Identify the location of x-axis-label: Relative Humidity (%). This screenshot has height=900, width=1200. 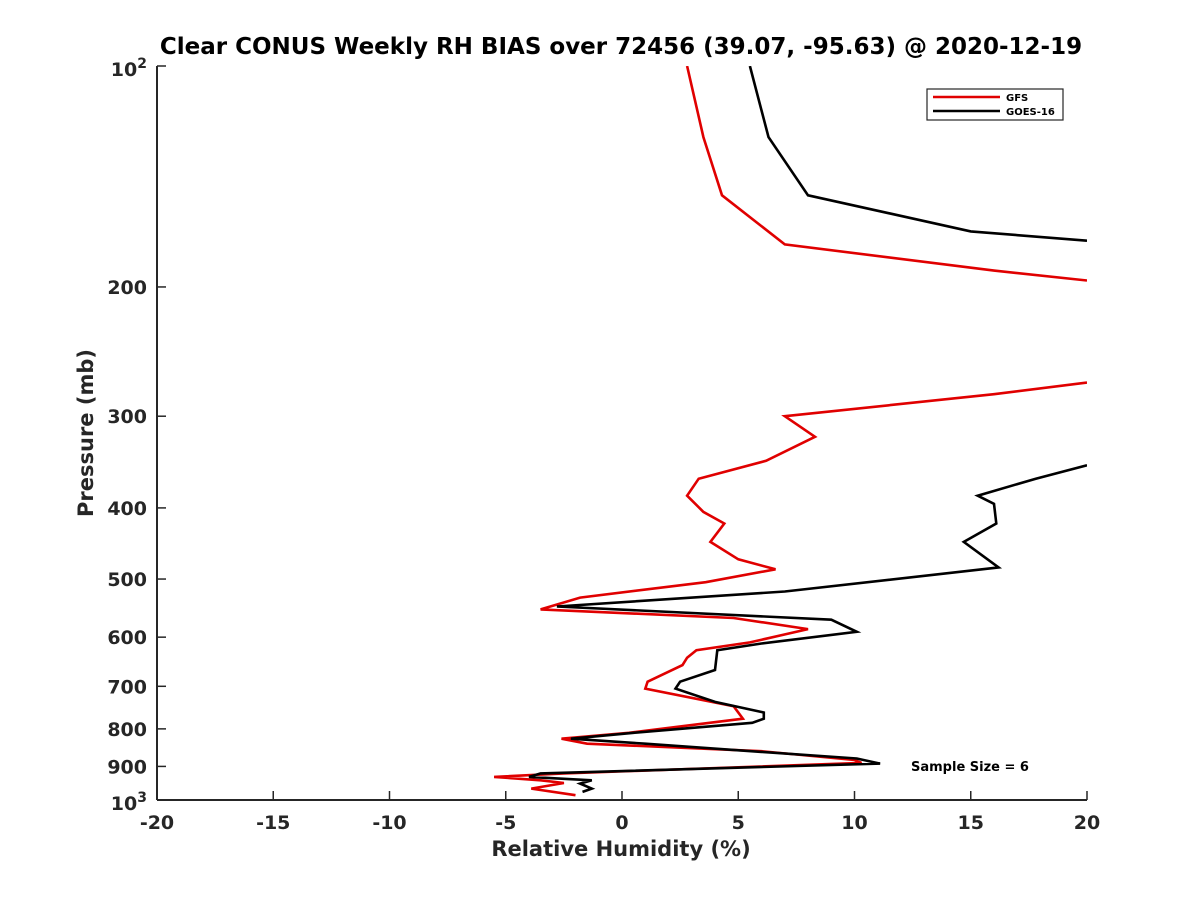
(620, 849).